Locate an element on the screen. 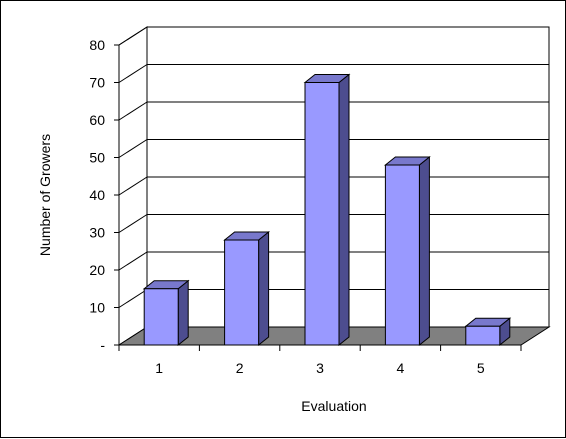  y-axis-tick-labels: - 10 20 30 40 50 60 70 80 is located at coordinates (97, 195).